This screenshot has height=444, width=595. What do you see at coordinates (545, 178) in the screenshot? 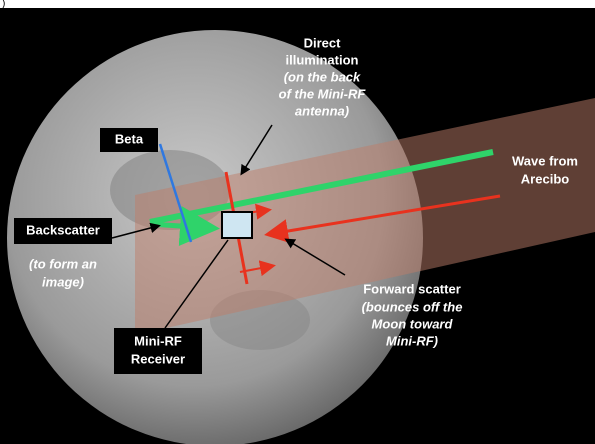
I see `wave-label: Arecibo` at bounding box center [545, 178].